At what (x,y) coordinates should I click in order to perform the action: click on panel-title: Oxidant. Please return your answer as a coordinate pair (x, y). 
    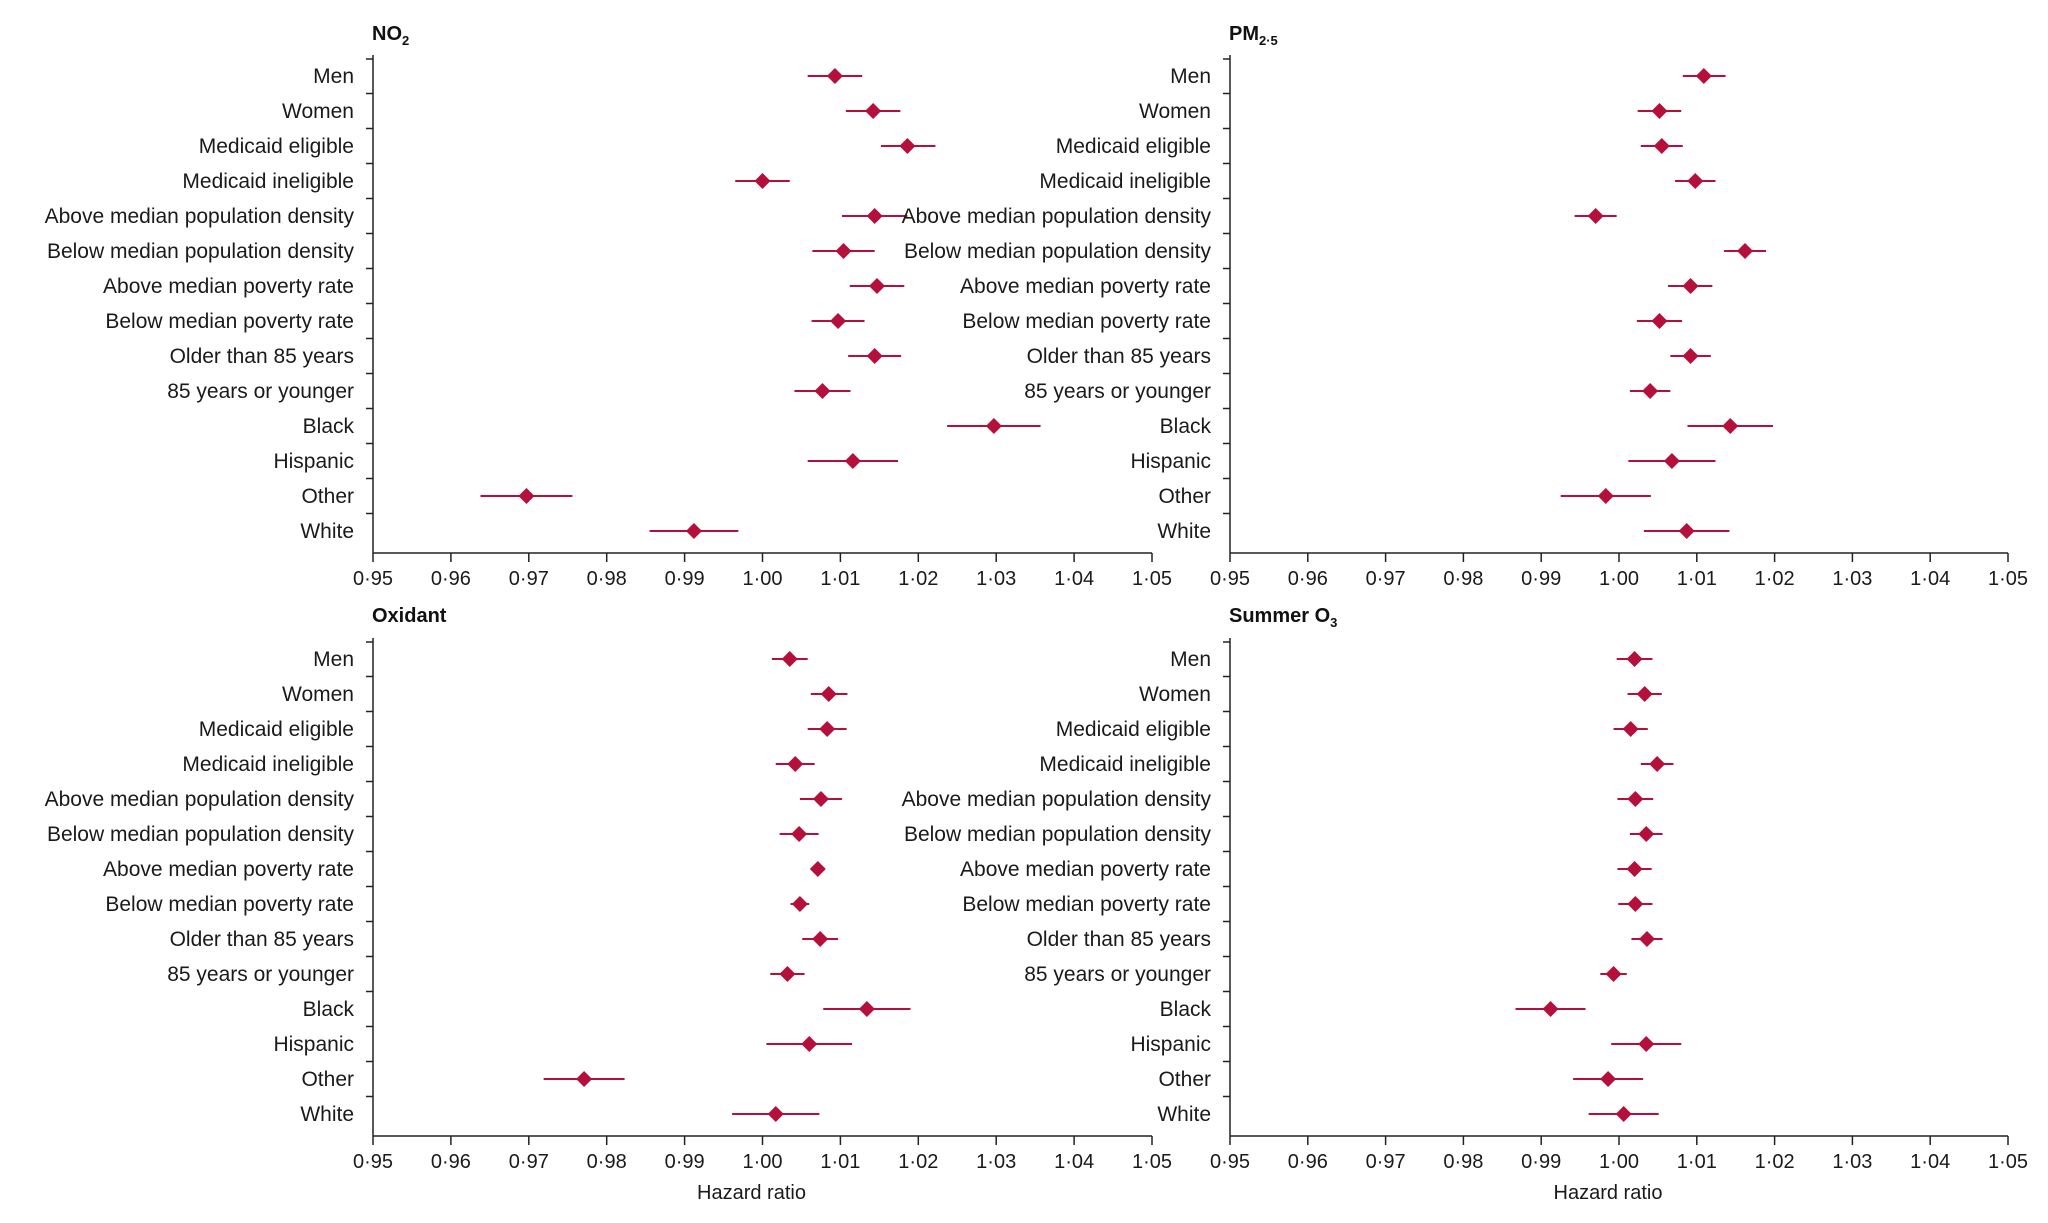
    Looking at the image, I should click on (409, 616).